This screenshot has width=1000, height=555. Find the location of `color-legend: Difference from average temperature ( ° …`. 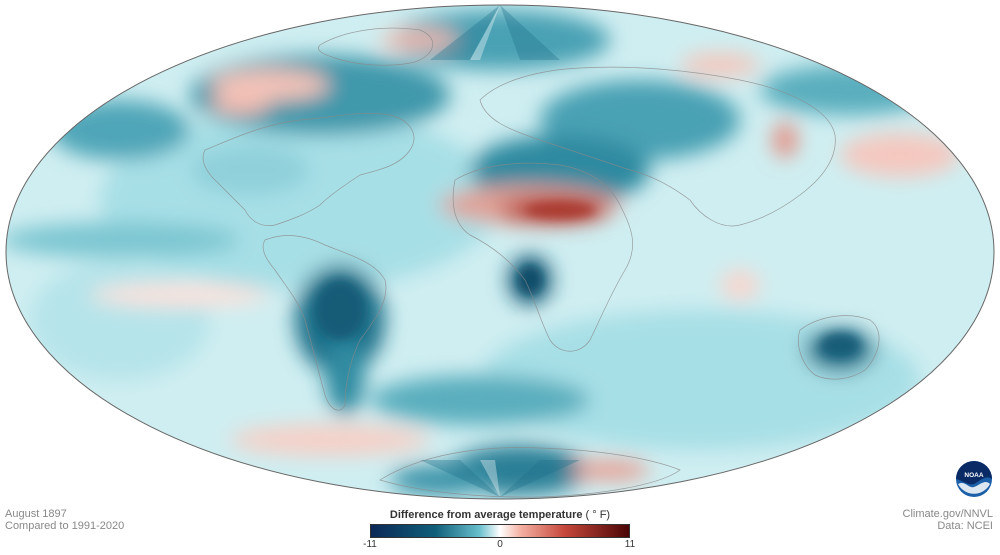

color-legend: Difference from average temperature ( ° … is located at coordinates (499, 530).